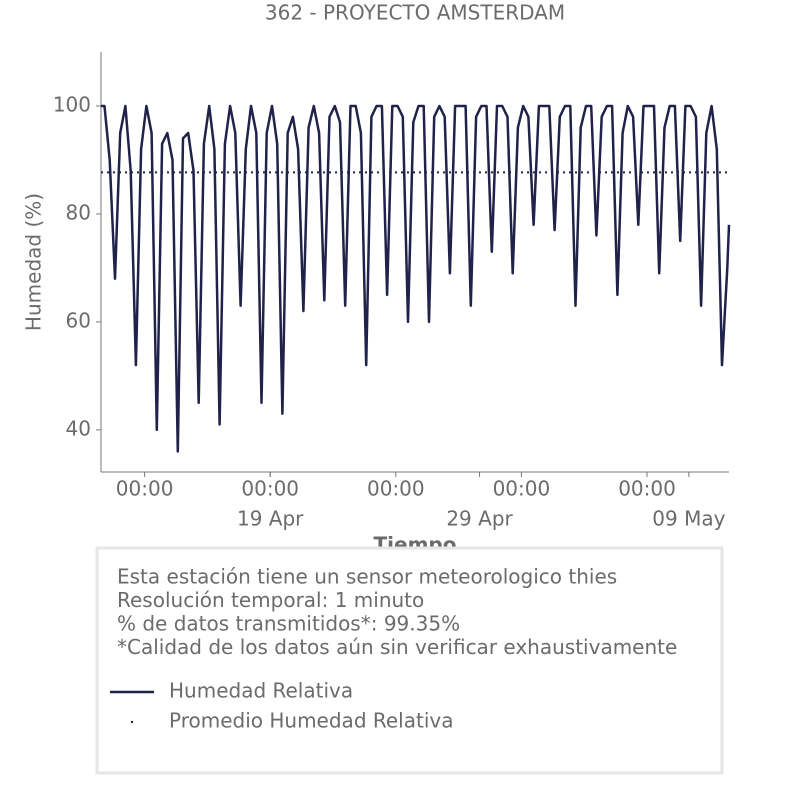 The width and height of the screenshot is (806, 806). Describe the element at coordinates (270, 519) in the screenshot. I see `x-date-label: 19 Apr` at that location.